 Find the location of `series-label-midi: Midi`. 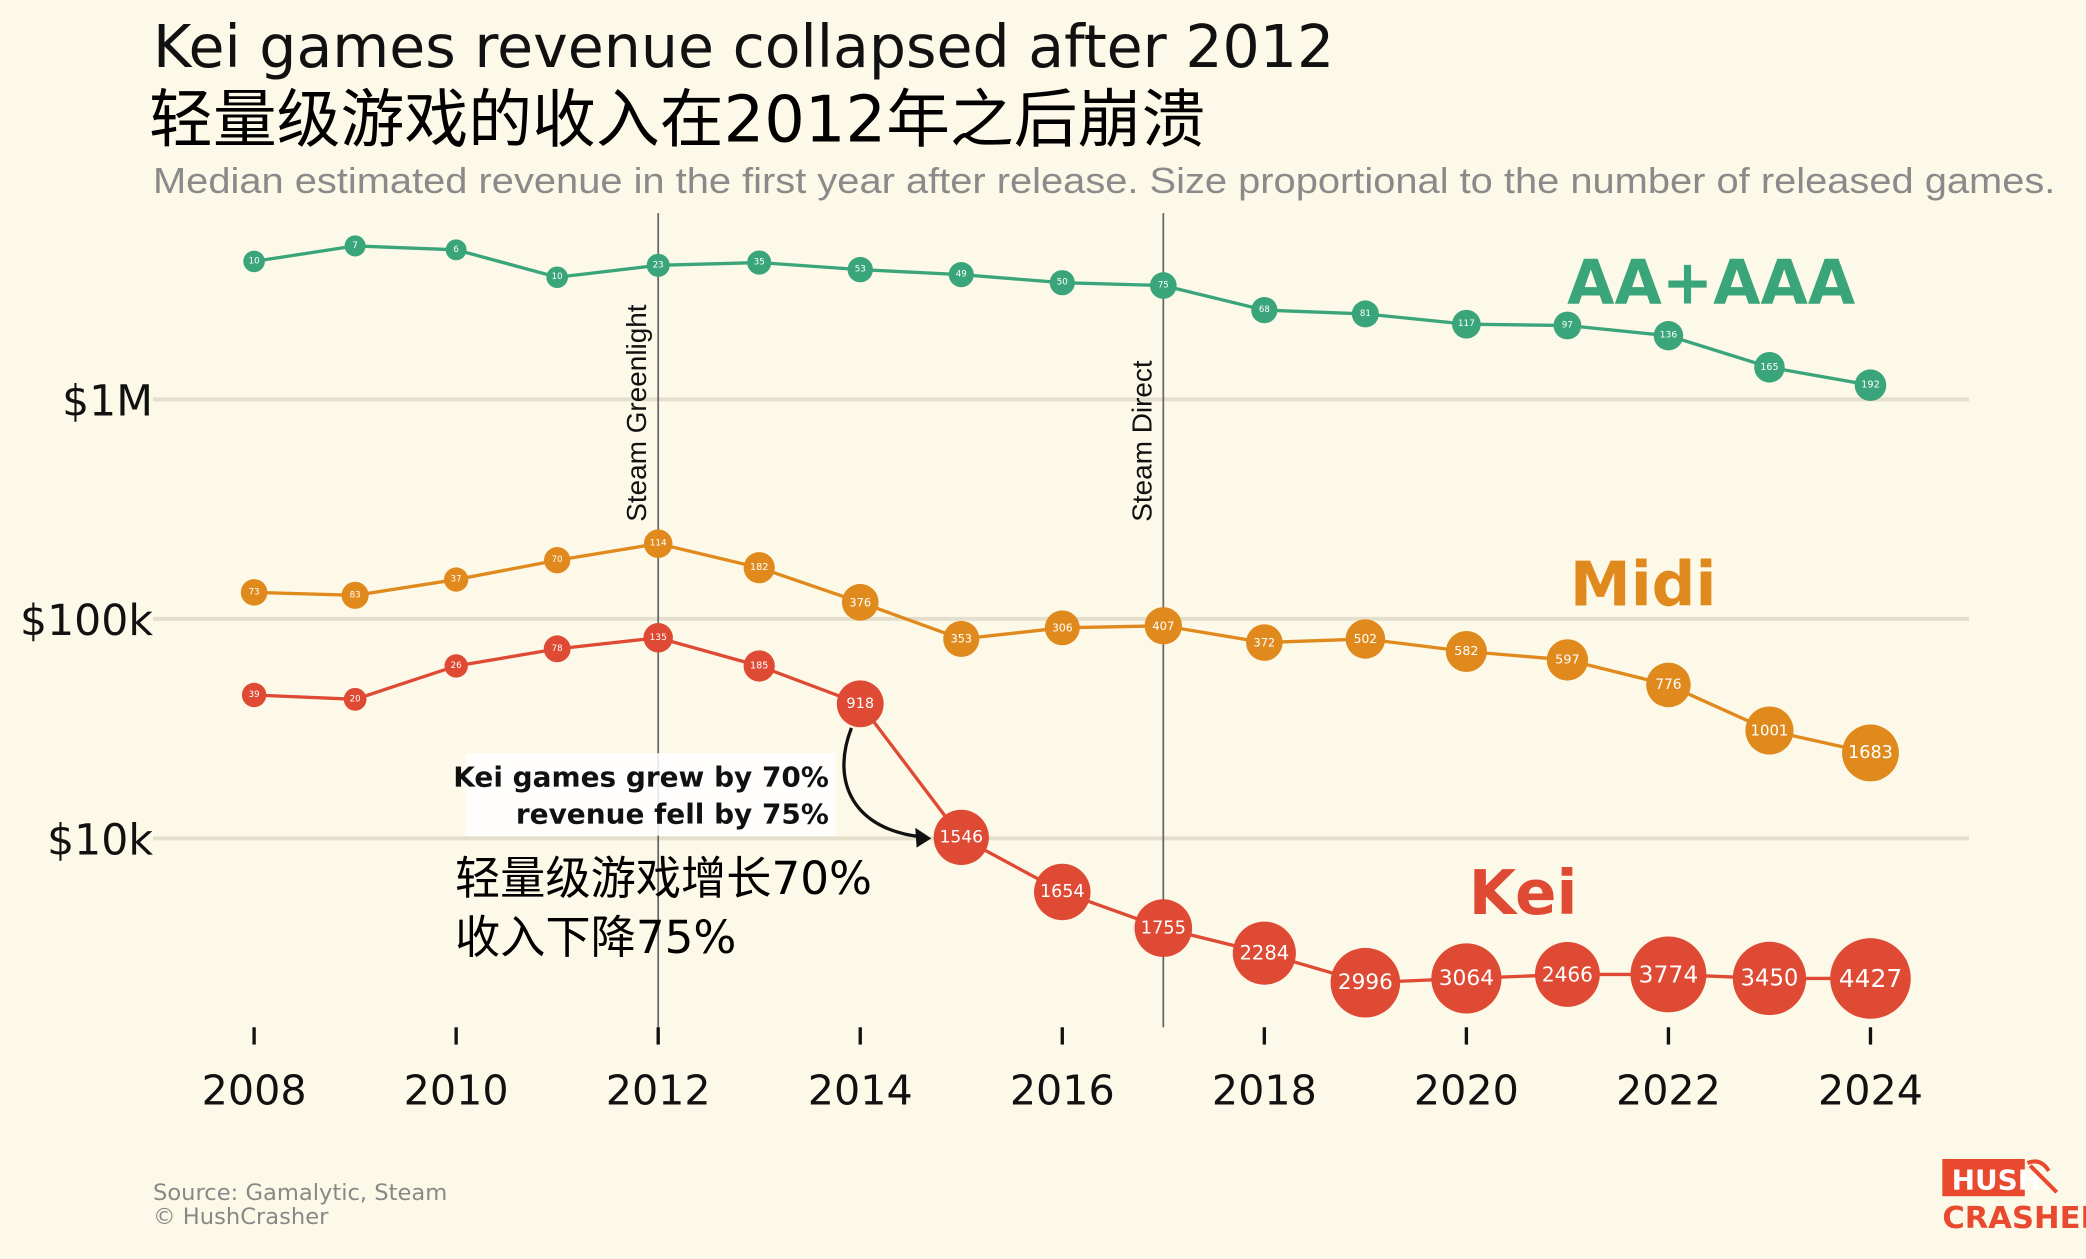

series-label-midi: Midi is located at coordinates (1643, 585).